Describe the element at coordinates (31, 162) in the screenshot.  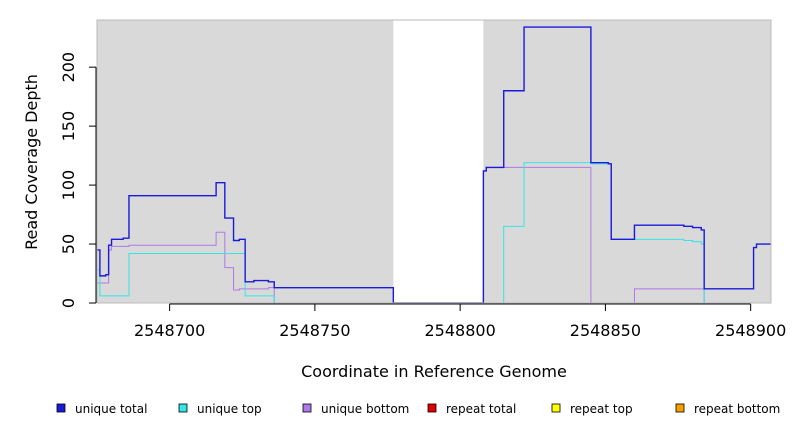
I see `y-axis-label: Read Coverage Depth` at that location.